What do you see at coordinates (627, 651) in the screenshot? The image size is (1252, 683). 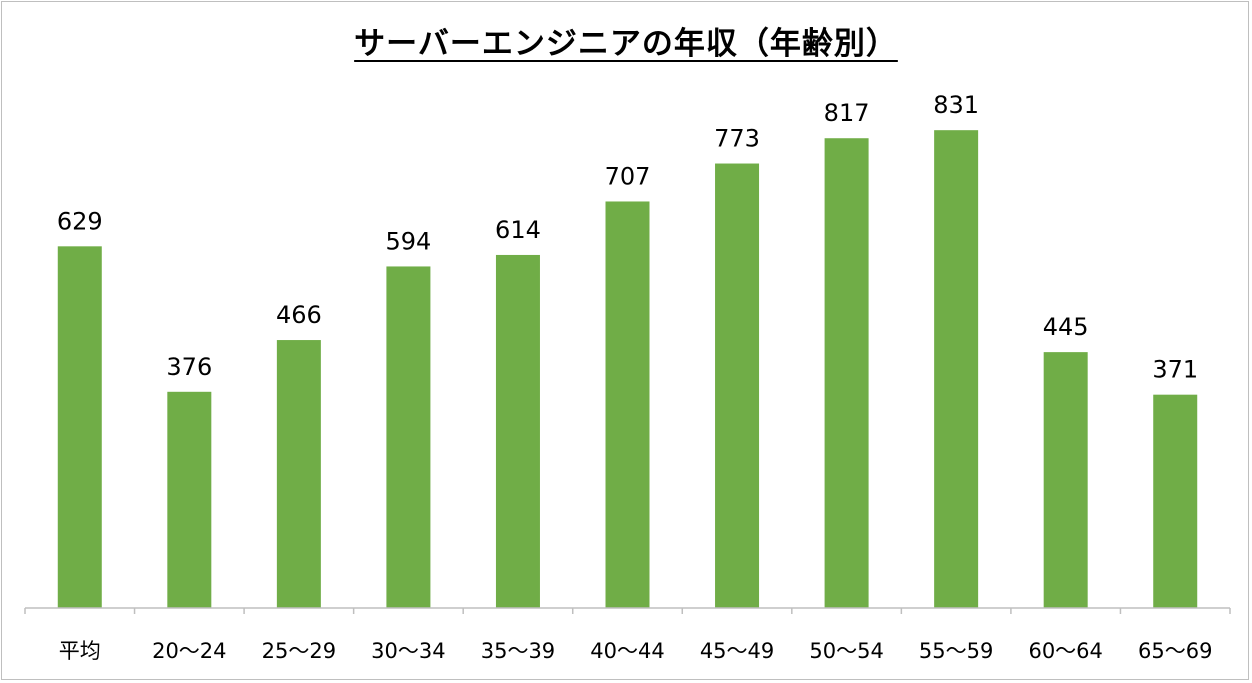 I see `x-tick-label: 40〜44` at bounding box center [627, 651].